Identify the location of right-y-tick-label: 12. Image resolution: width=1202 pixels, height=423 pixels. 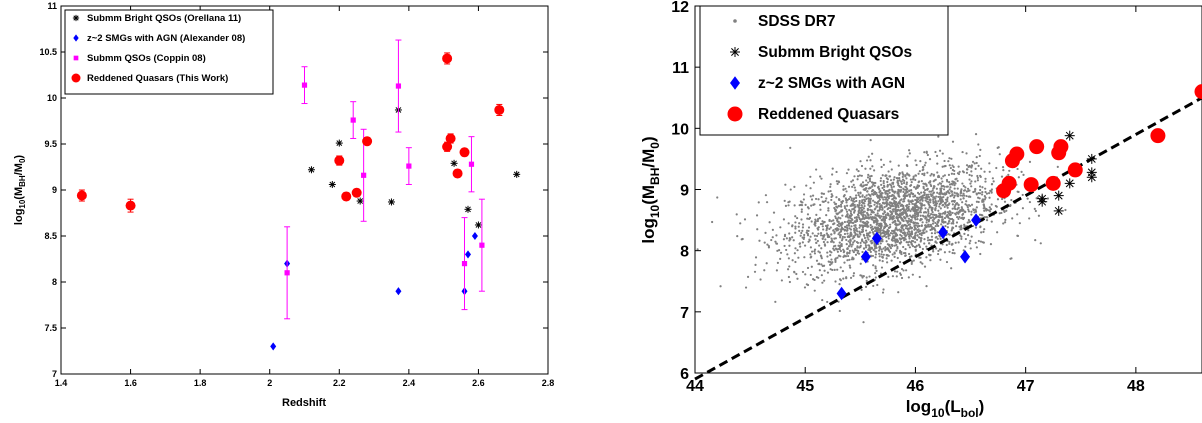
(680, 8).